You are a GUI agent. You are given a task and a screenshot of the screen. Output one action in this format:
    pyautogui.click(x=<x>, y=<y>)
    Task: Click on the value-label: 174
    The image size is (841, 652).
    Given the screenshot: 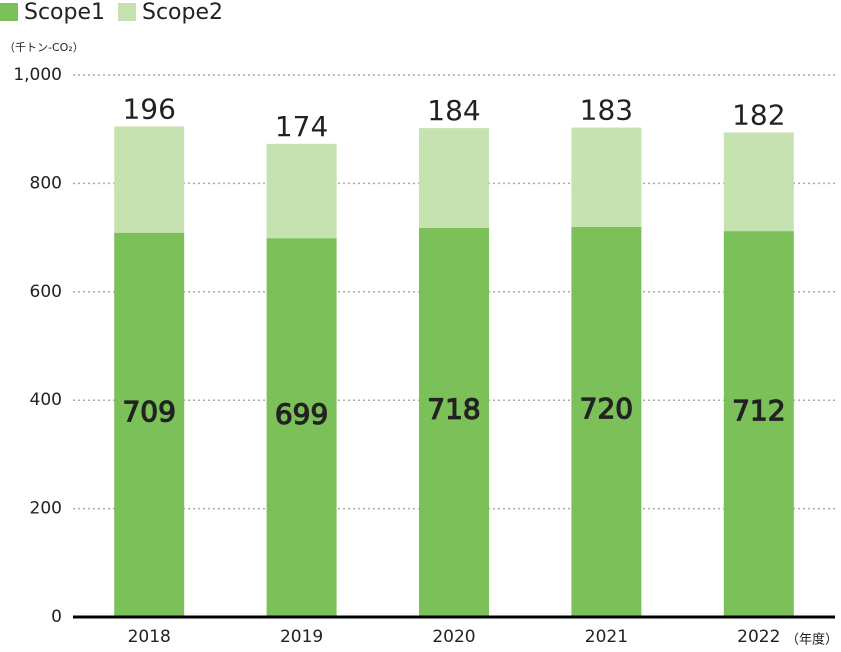 What is the action you would take?
    pyautogui.click(x=301, y=126)
    